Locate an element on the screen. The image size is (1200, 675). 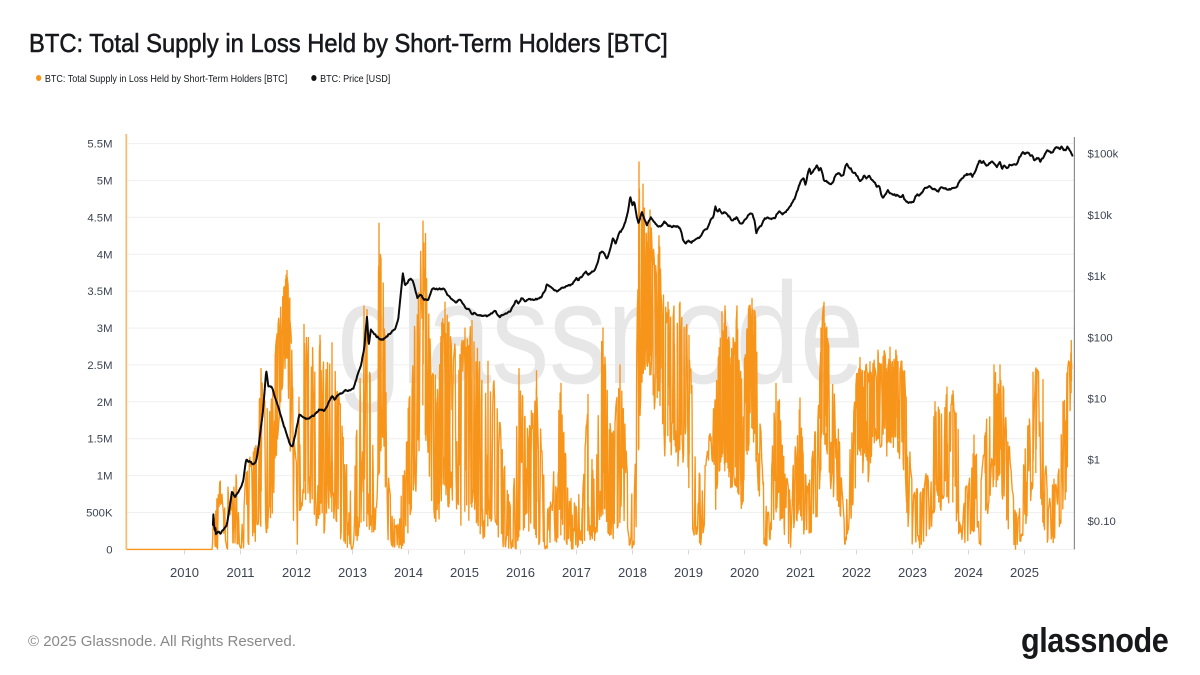
svg-text: $10k is located at coordinates (1100, 216).